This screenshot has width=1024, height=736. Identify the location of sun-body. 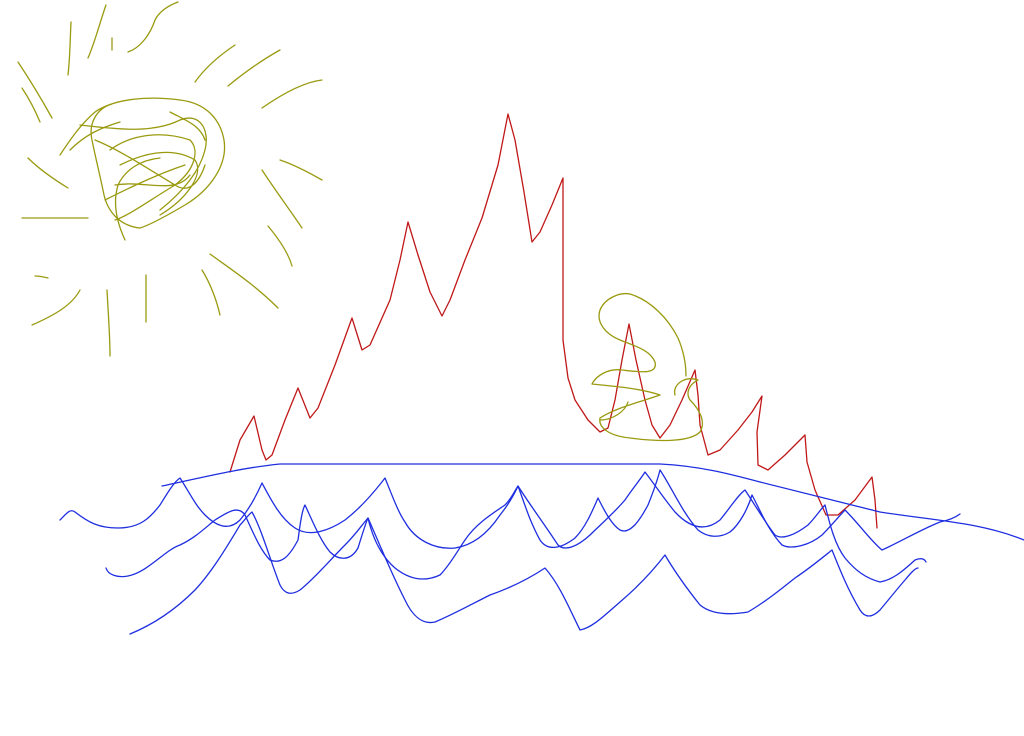
(142, 169).